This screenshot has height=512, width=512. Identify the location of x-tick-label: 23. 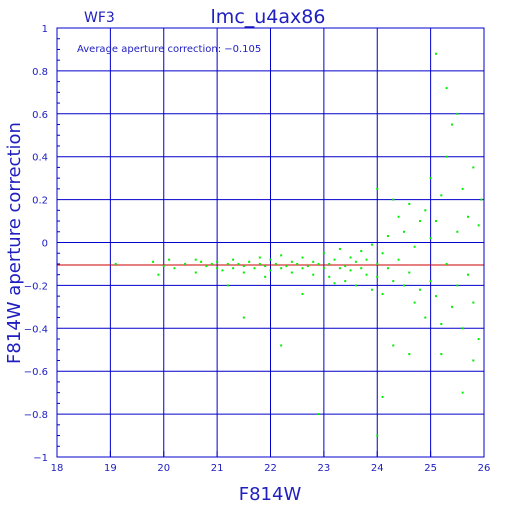
(324, 468).